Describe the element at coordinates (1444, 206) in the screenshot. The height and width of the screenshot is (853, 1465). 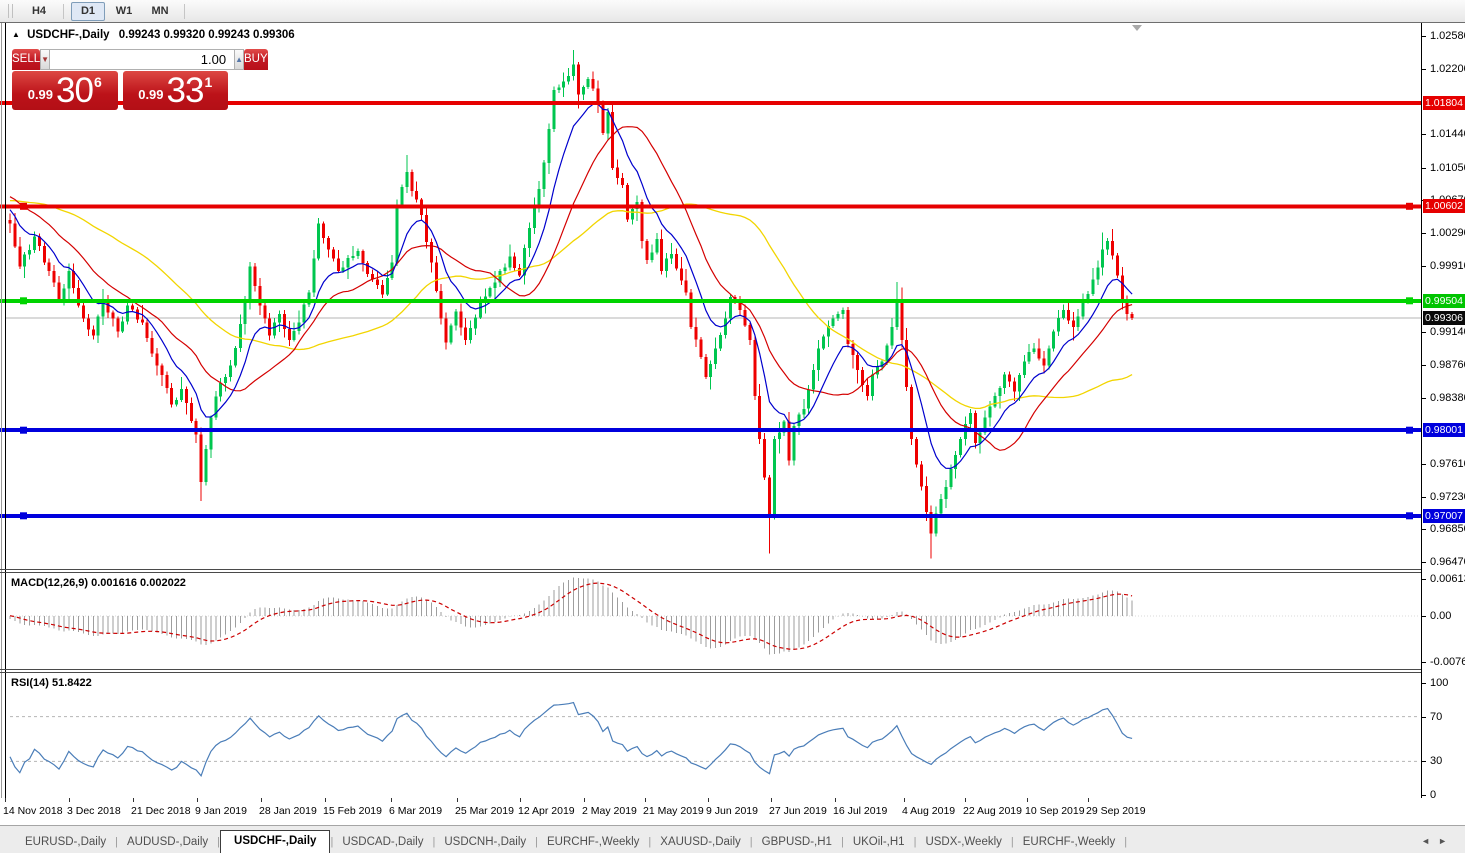
I see `price-line-badge: 1.00602` at that location.